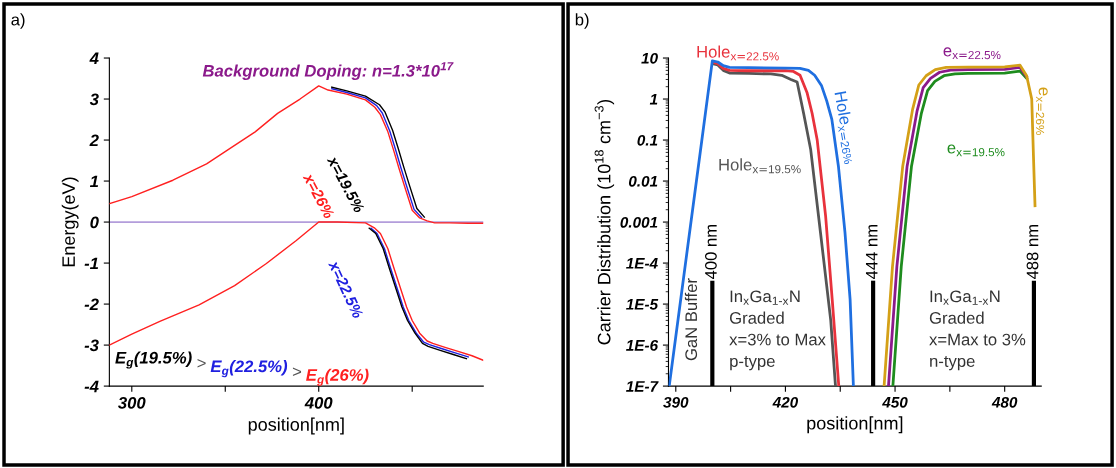 The height and width of the screenshot is (468, 1116). I want to click on y-tick-label: -2, so click(91, 304).